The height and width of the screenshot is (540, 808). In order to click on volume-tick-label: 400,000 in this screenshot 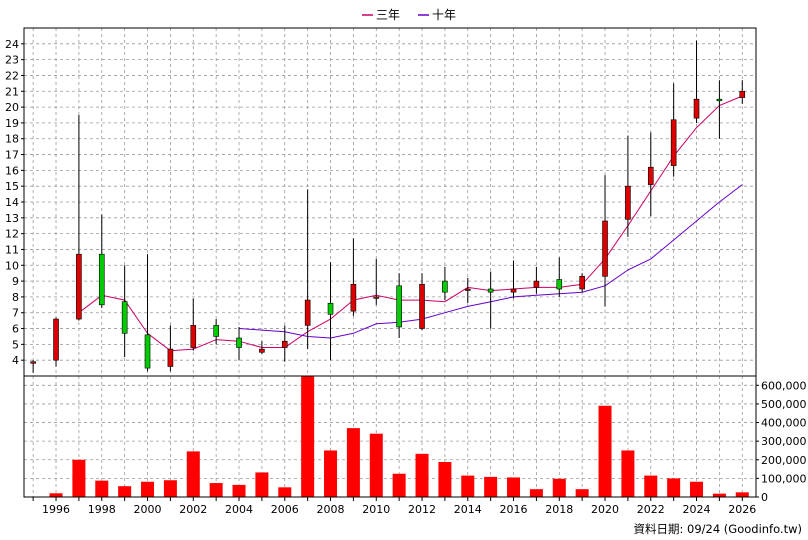, I will do `click(784, 423)`.